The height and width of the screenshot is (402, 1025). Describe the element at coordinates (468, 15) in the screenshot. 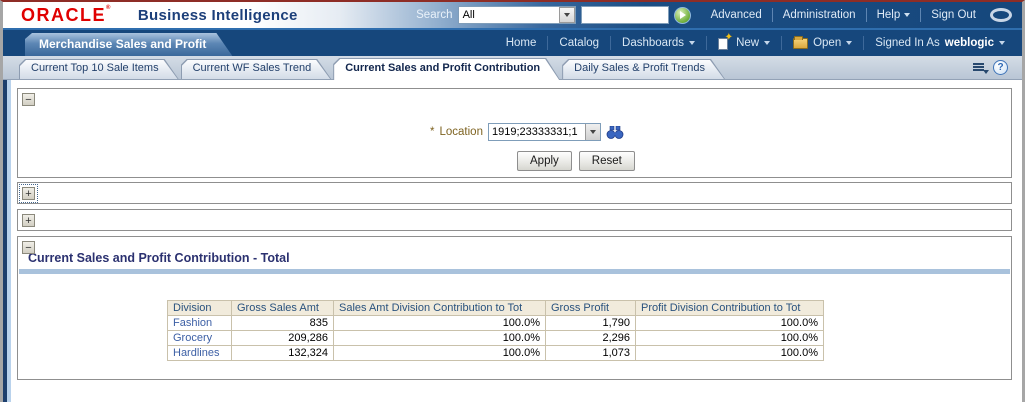

I see `search-scope-value: All` at that location.